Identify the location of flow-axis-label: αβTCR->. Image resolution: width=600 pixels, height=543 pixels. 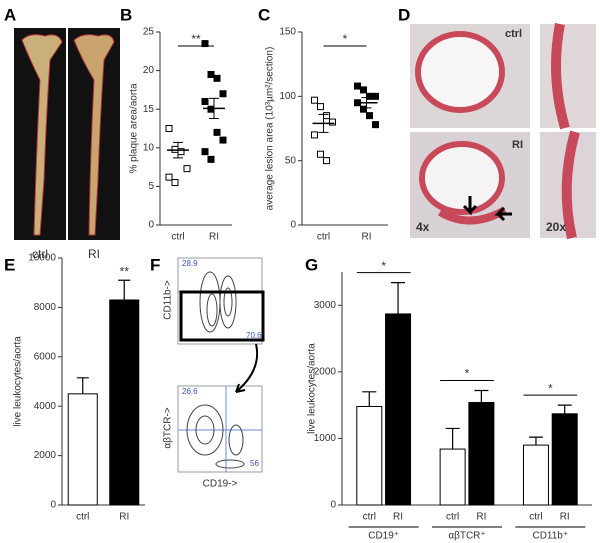
(168, 427).